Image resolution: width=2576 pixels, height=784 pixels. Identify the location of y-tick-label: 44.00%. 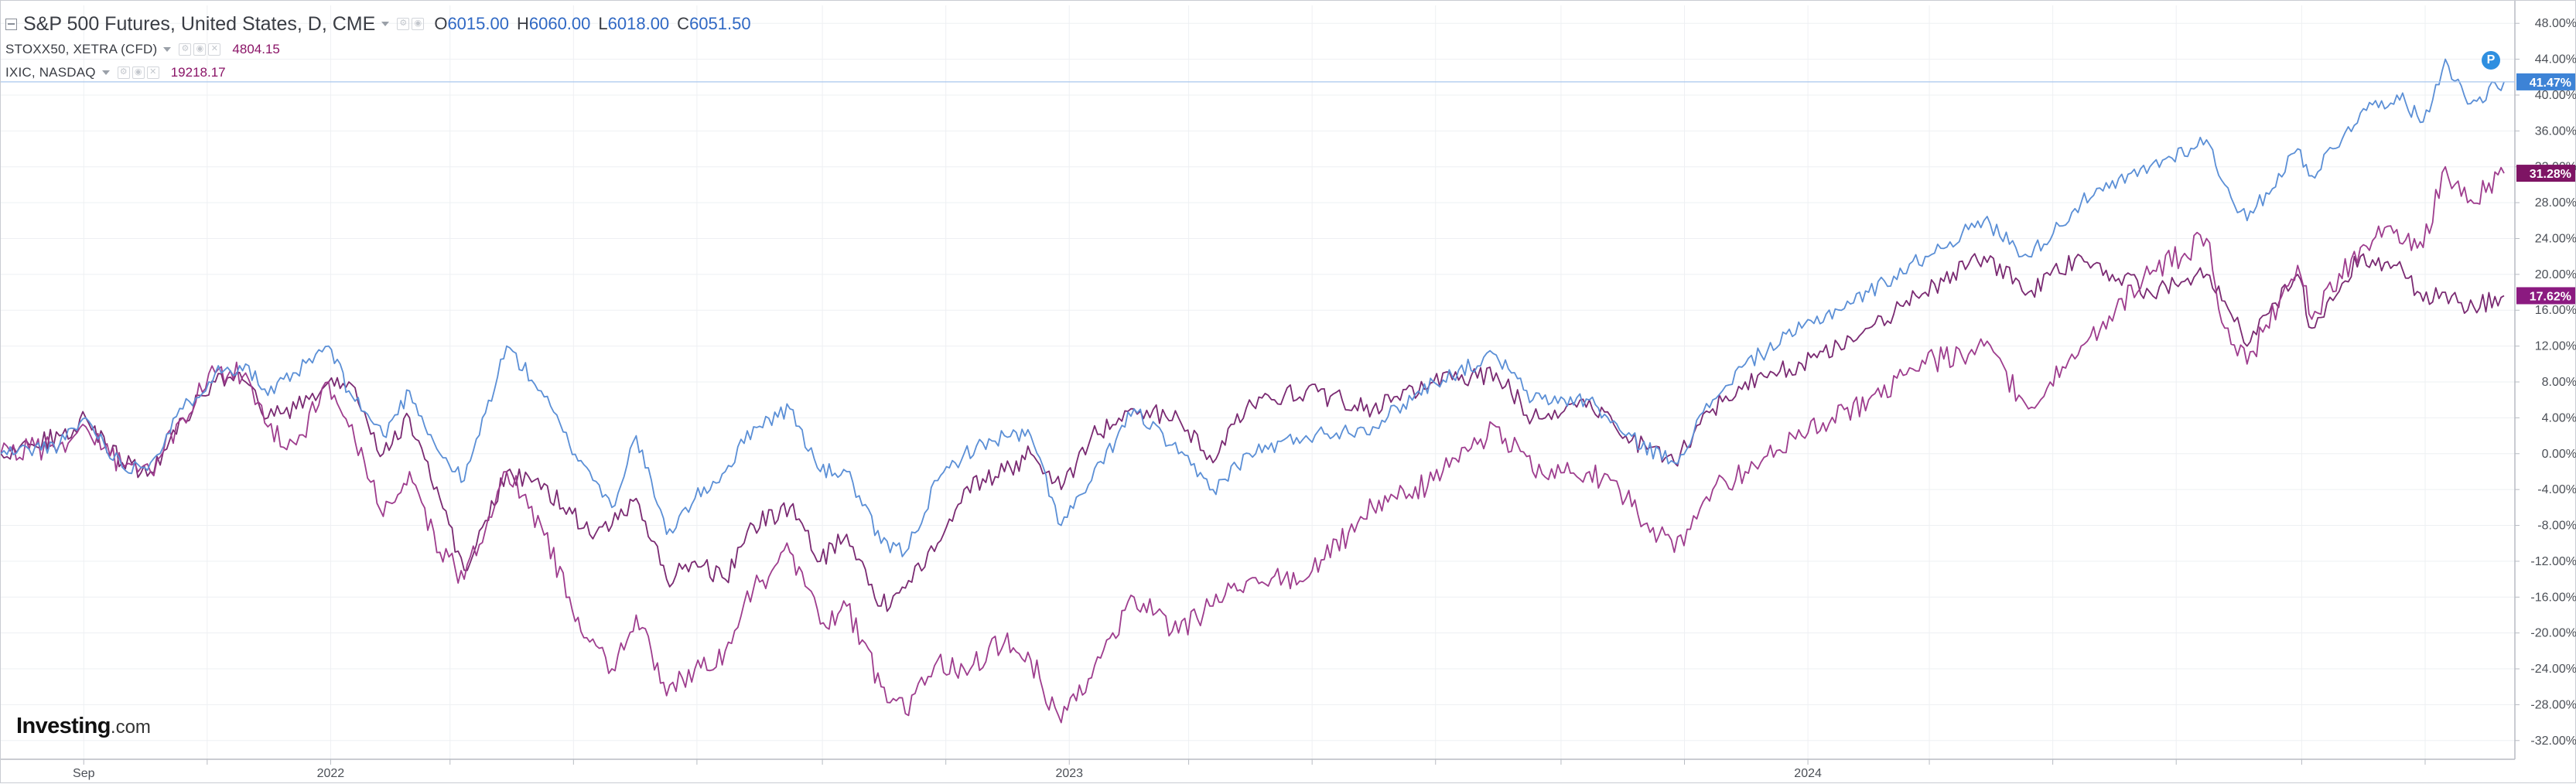
(2555, 59).